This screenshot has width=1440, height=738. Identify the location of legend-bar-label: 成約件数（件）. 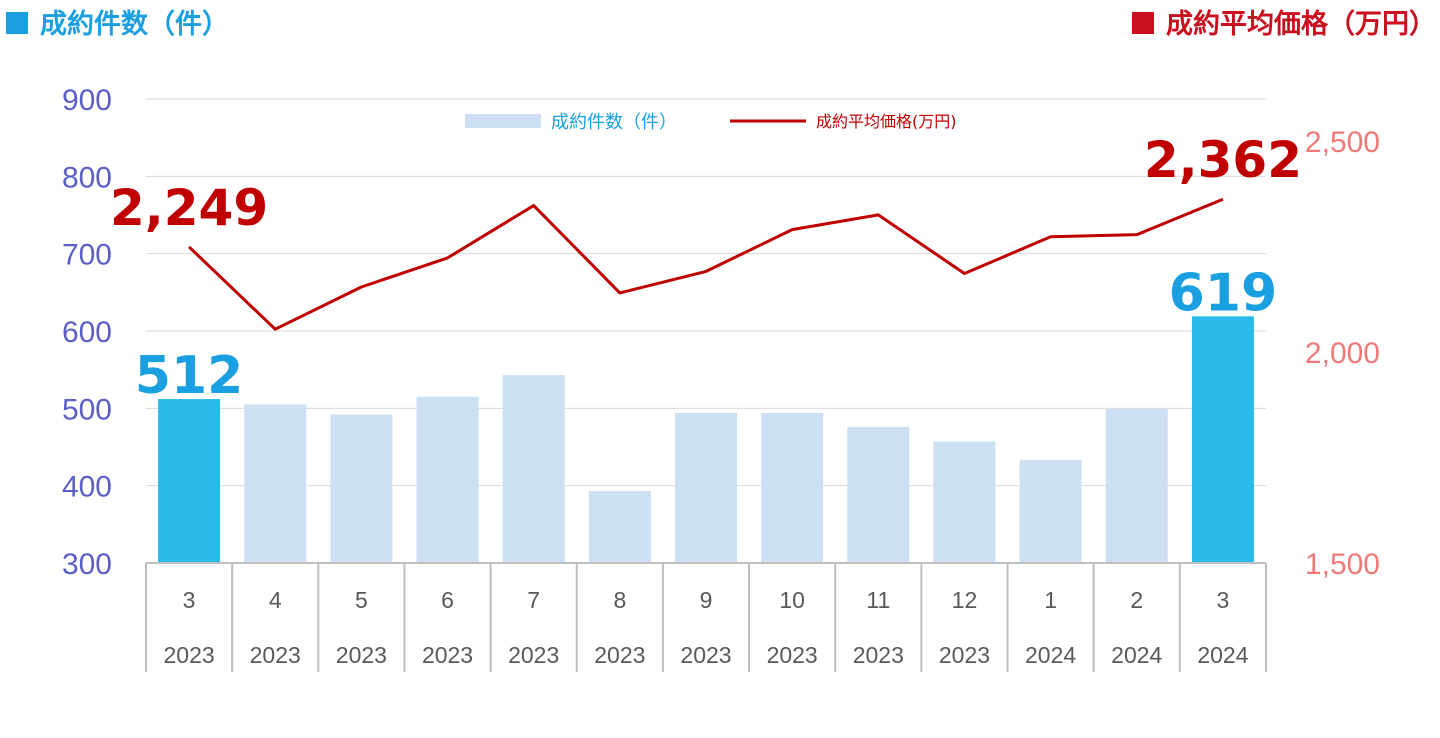
(614, 122).